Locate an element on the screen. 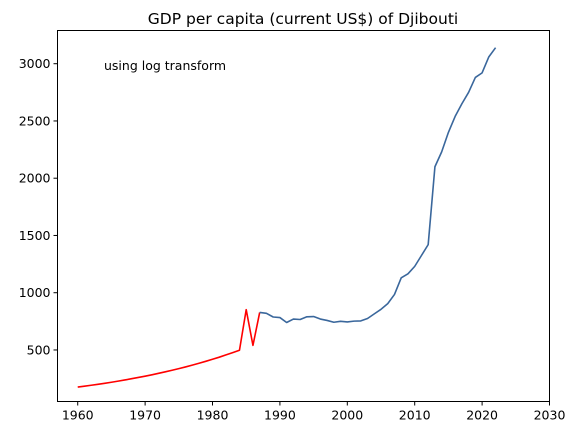  x-tick-label: 1980 is located at coordinates (213, 415).